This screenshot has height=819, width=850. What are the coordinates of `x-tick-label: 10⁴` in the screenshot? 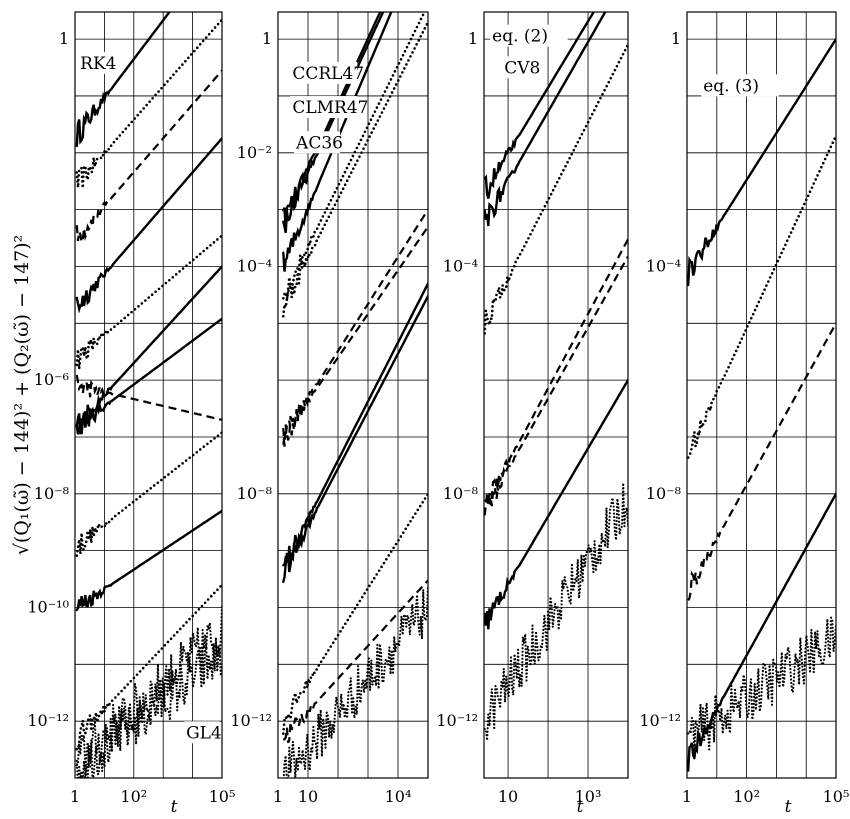 It's located at (398, 796).